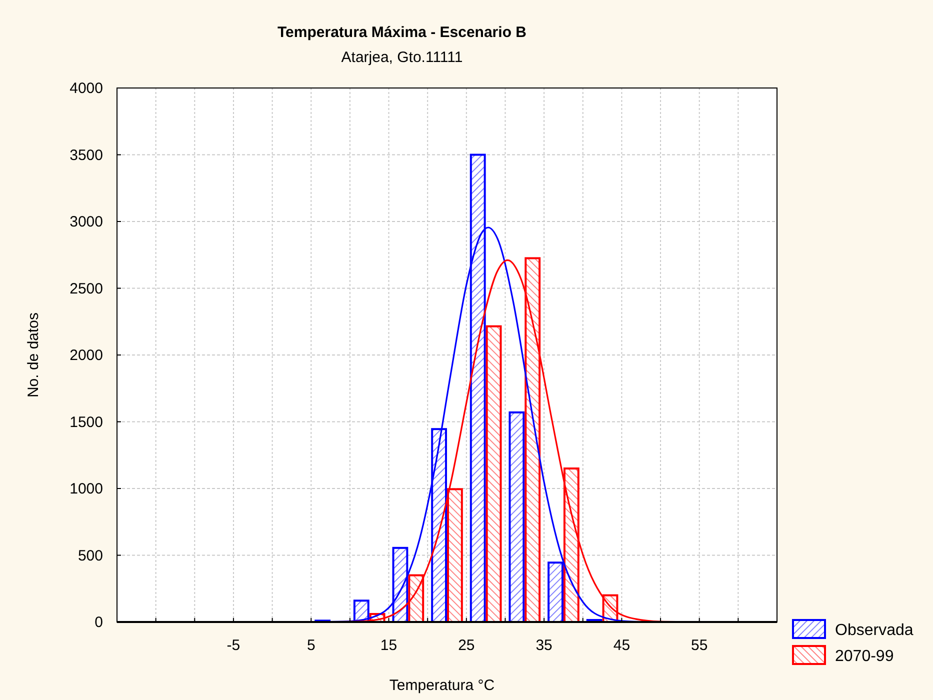  What do you see at coordinates (86, 155) in the screenshot?
I see `y-tick-label: 3500` at bounding box center [86, 155].